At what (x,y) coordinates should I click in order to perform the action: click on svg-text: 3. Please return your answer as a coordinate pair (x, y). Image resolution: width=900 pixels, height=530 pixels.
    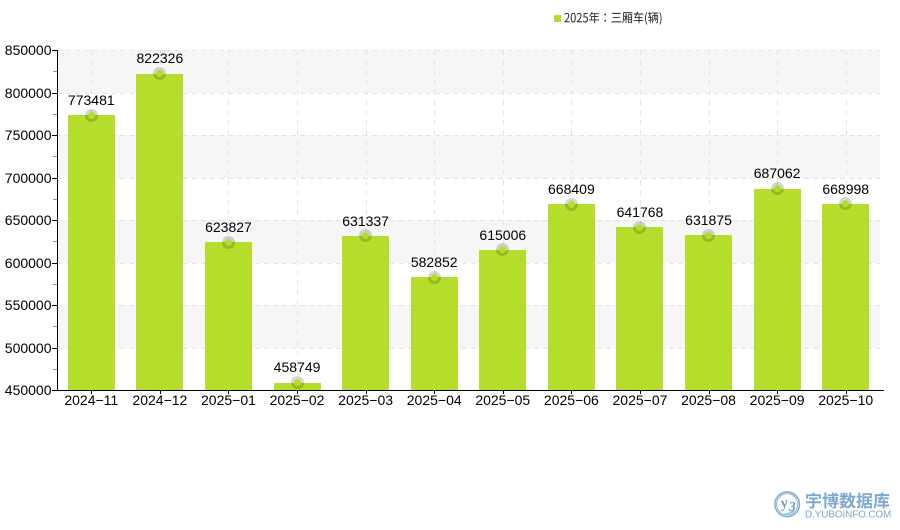
    Looking at the image, I should click on (792, 507).